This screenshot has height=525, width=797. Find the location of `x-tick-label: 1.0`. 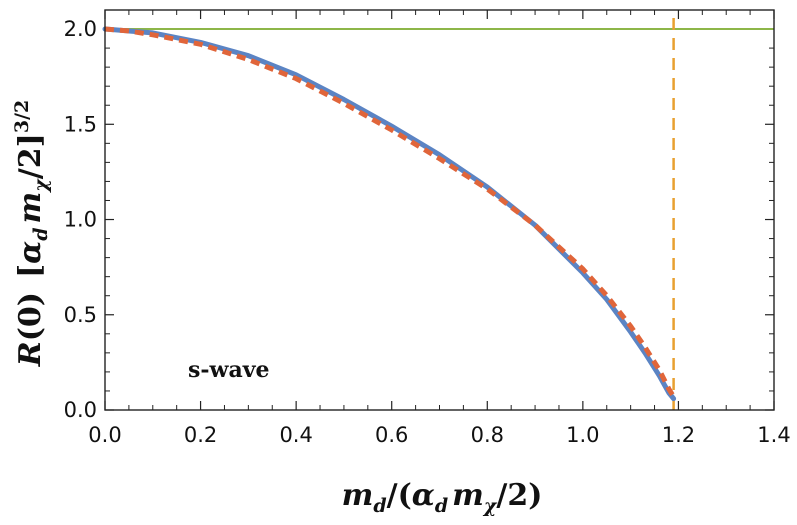

x-tick-label: 1.0 is located at coordinates (582, 435).